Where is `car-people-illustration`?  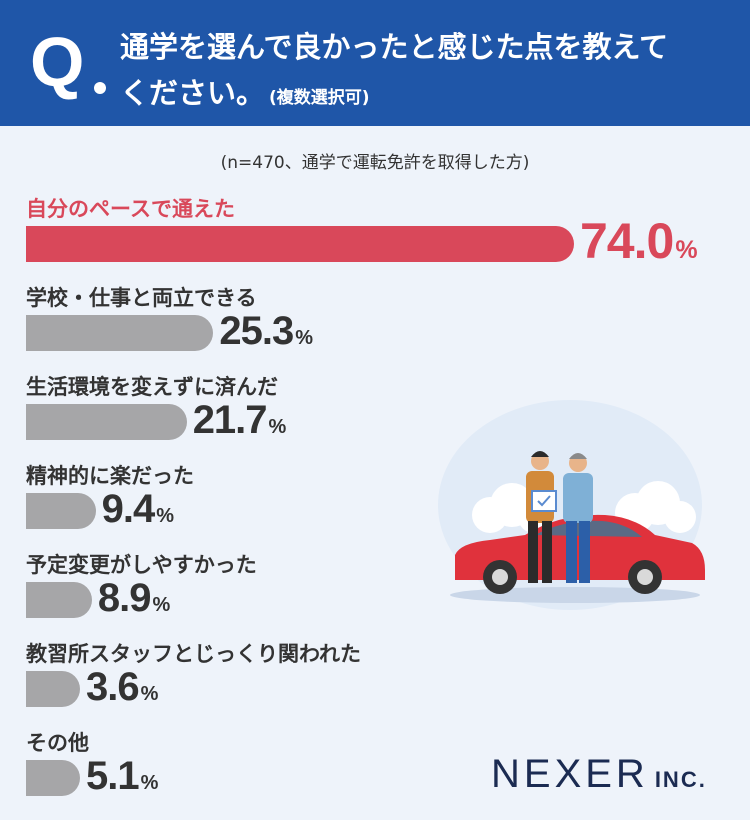
car-people-illustration is located at coordinates (571, 505).